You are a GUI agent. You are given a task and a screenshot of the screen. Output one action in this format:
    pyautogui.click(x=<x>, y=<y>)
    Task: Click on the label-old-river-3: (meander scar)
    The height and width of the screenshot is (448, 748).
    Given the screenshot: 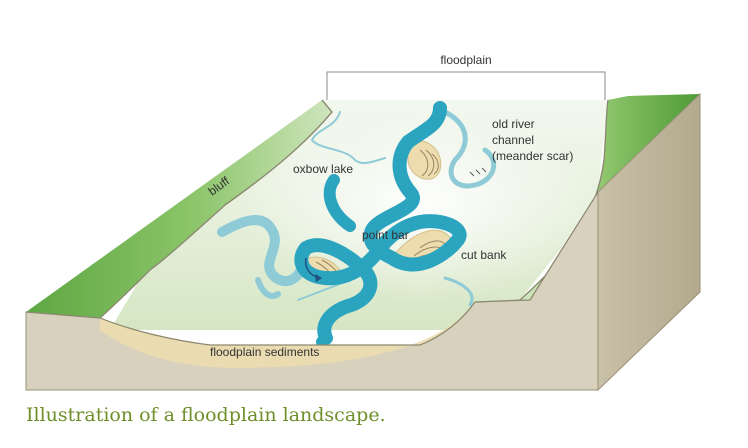 What is the action you would take?
    pyautogui.click(x=532, y=156)
    